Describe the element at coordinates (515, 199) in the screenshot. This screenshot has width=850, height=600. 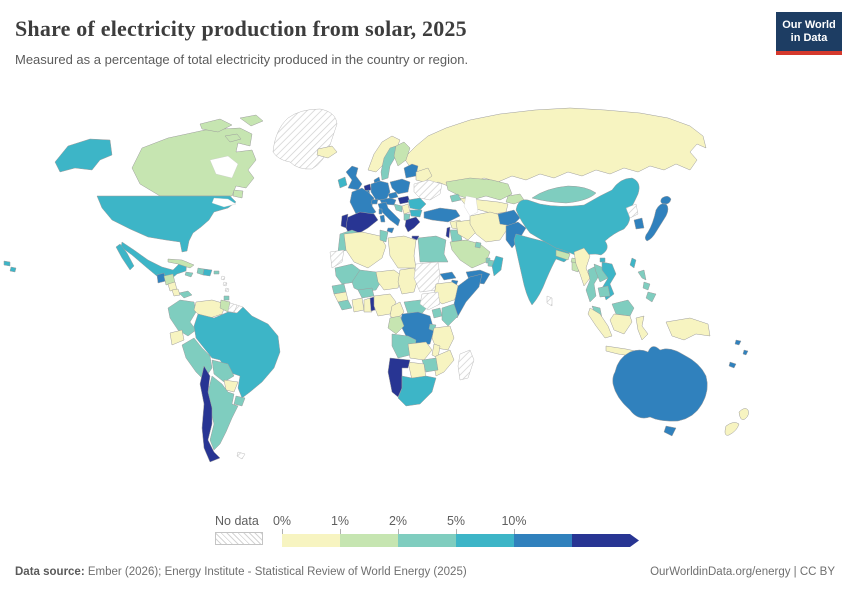
I see `region-kyrgyzstan` at that location.